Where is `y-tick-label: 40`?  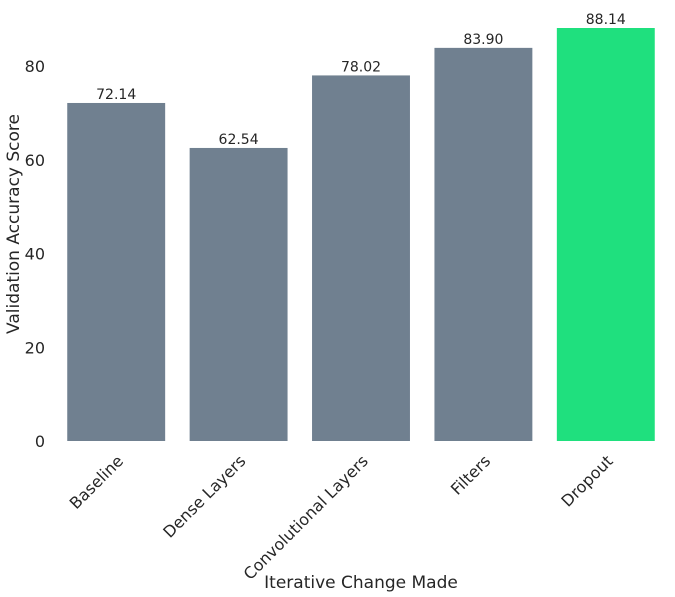 y-tick-label: 40 is located at coordinates (35, 254).